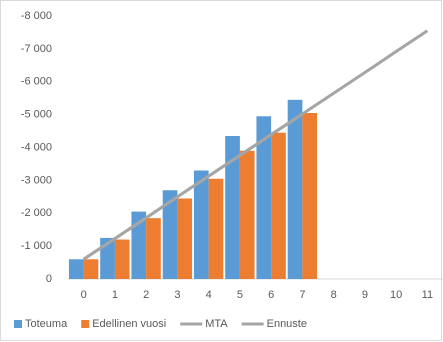  What do you see at coordinates (302, 295) in the screenshot?
I see `x-tick-label: 7` at bounding box center [302, 295].